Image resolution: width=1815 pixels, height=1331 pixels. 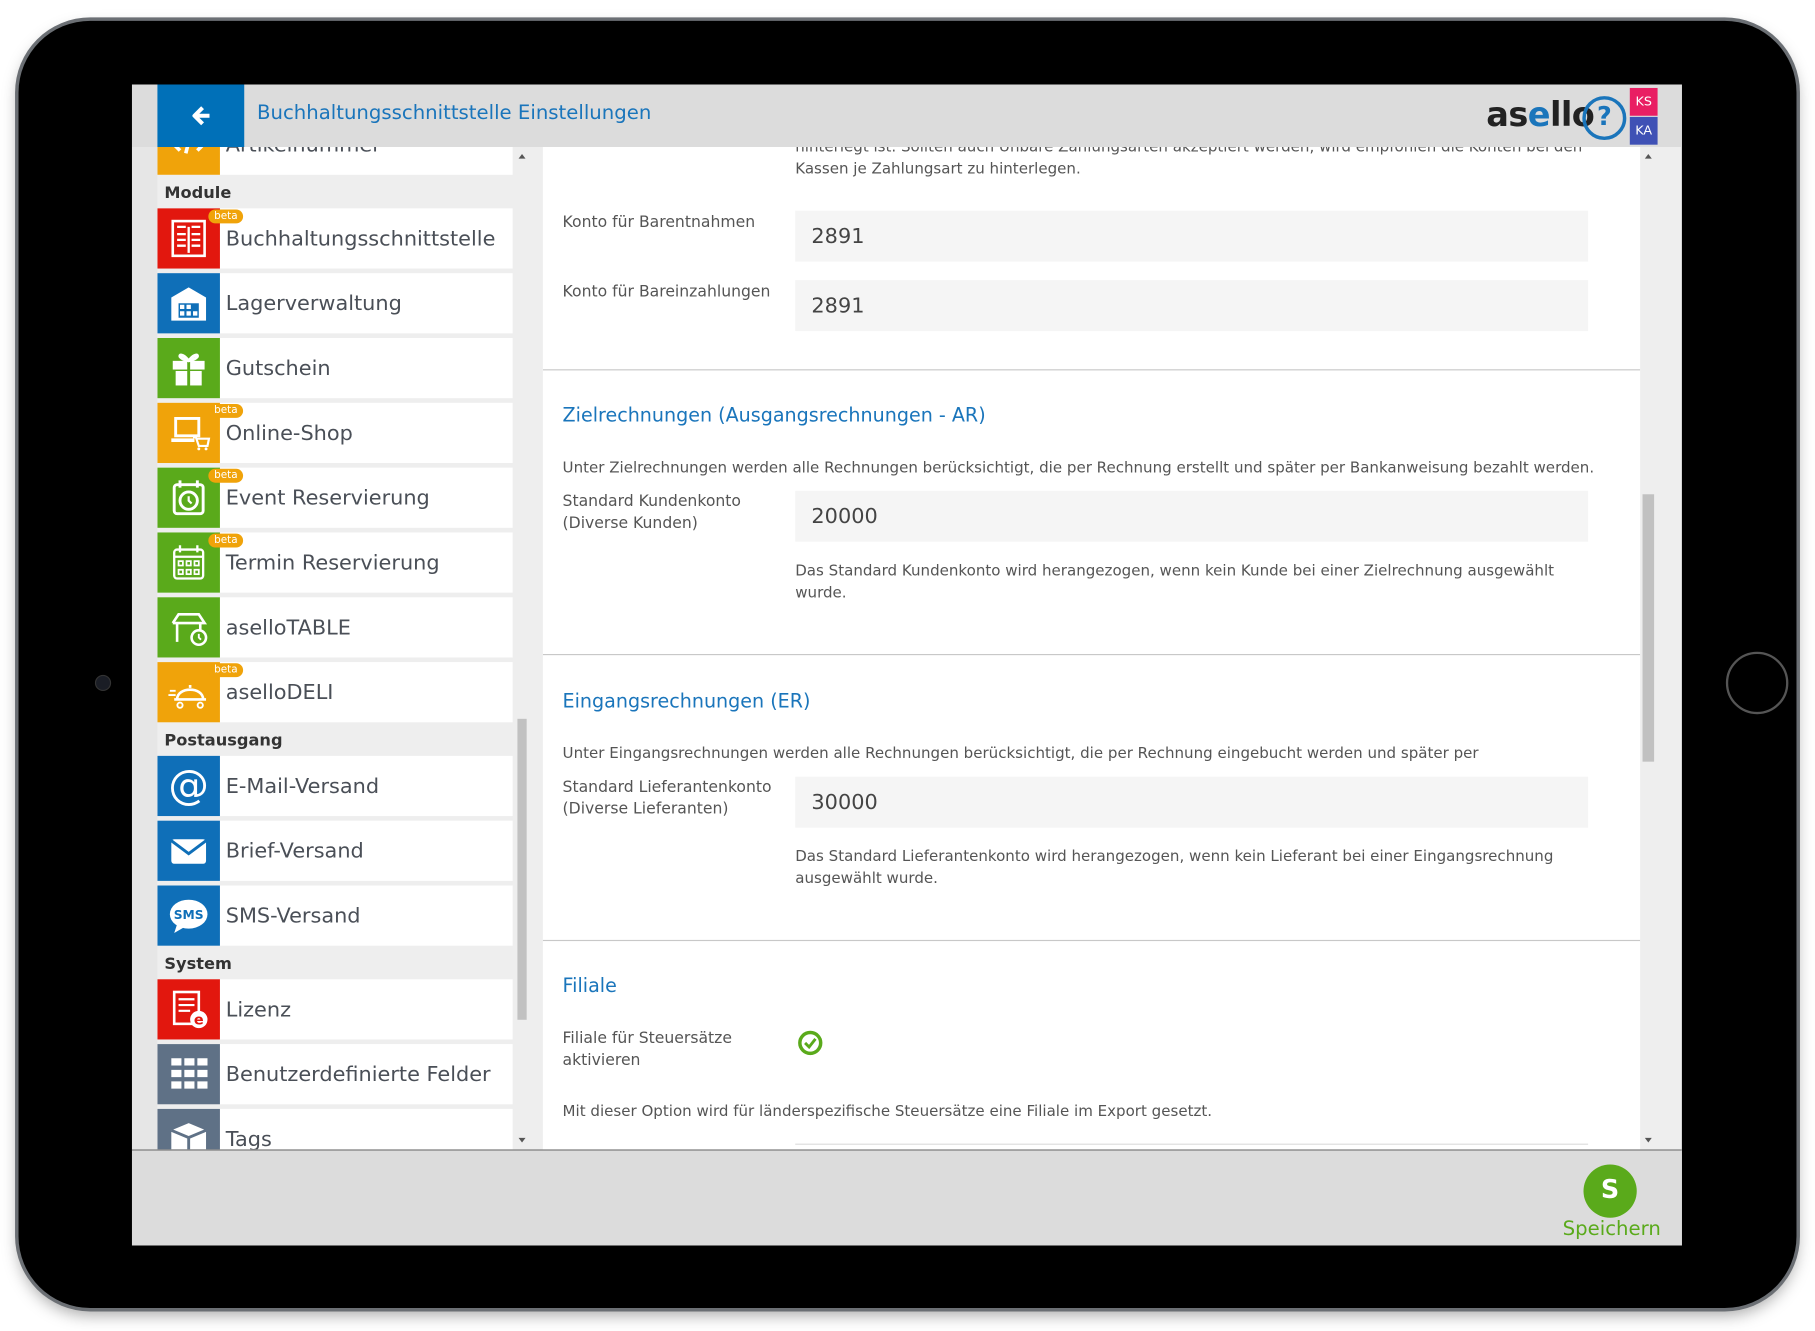 I want to click on sidebar-item-benutzerdefinierte-felder: Benutzerdefinierte Felder, so click(x=335, y=1074).